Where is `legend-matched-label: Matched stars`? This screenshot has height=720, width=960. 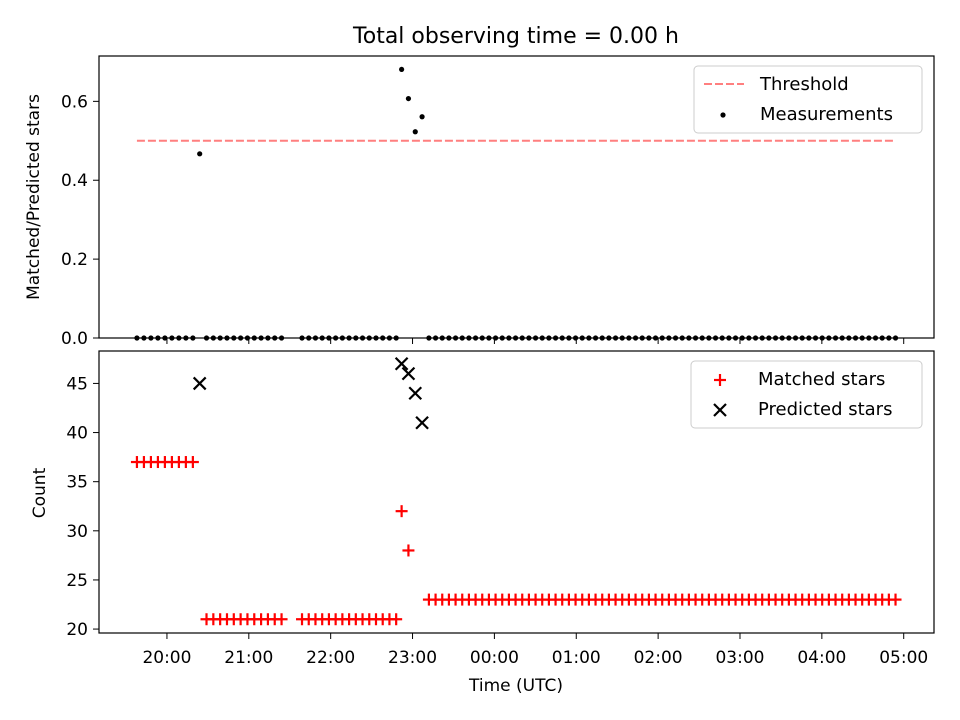
legend-matched-label: Matched stars is located at coordinates (821, 379).